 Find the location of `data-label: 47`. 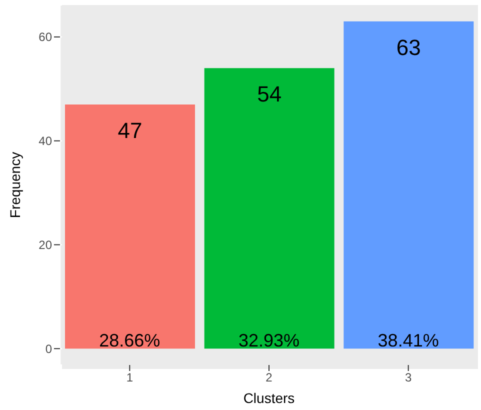

data-label: 47 is located at coordinates (130, 131).